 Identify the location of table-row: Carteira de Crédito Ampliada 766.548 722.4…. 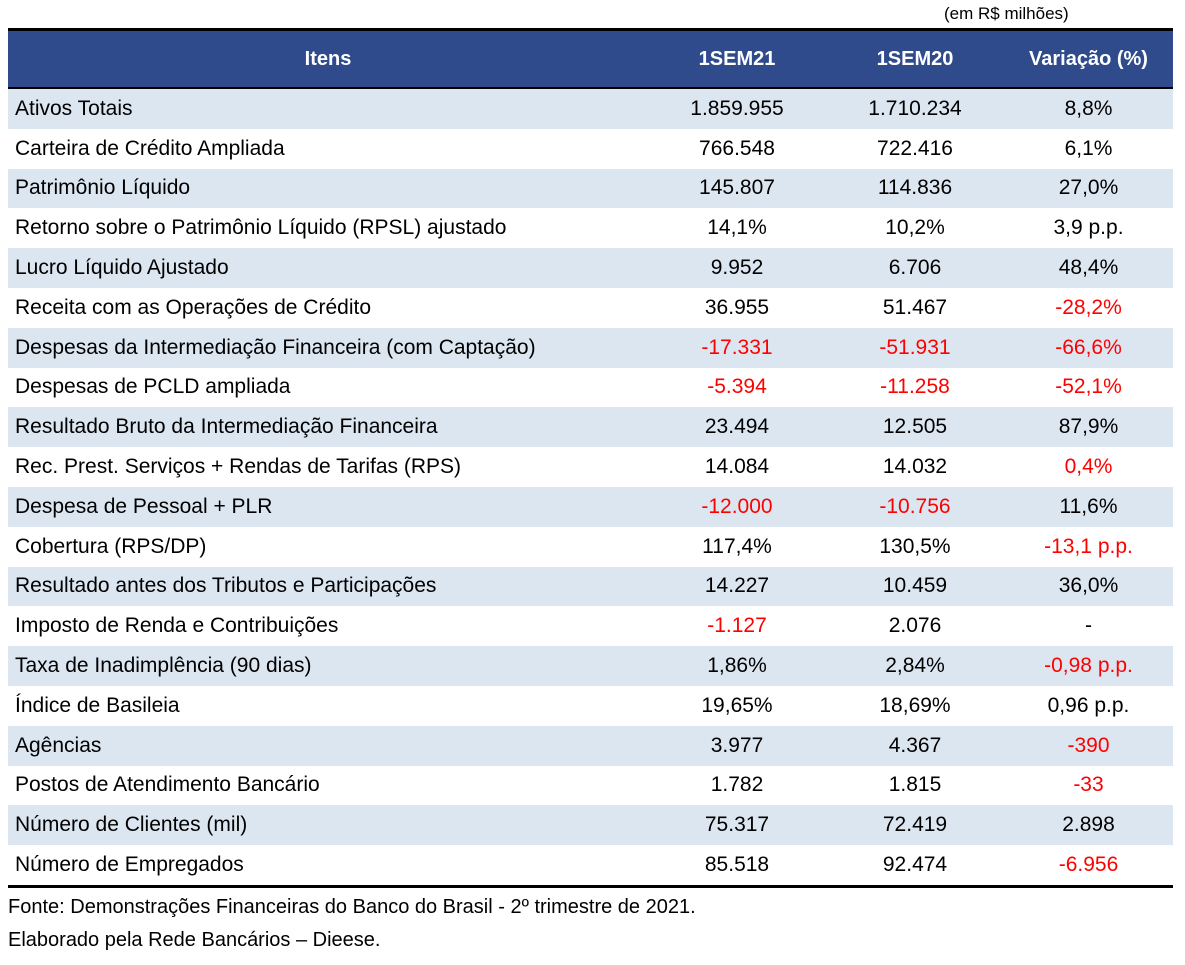
(590, 149).